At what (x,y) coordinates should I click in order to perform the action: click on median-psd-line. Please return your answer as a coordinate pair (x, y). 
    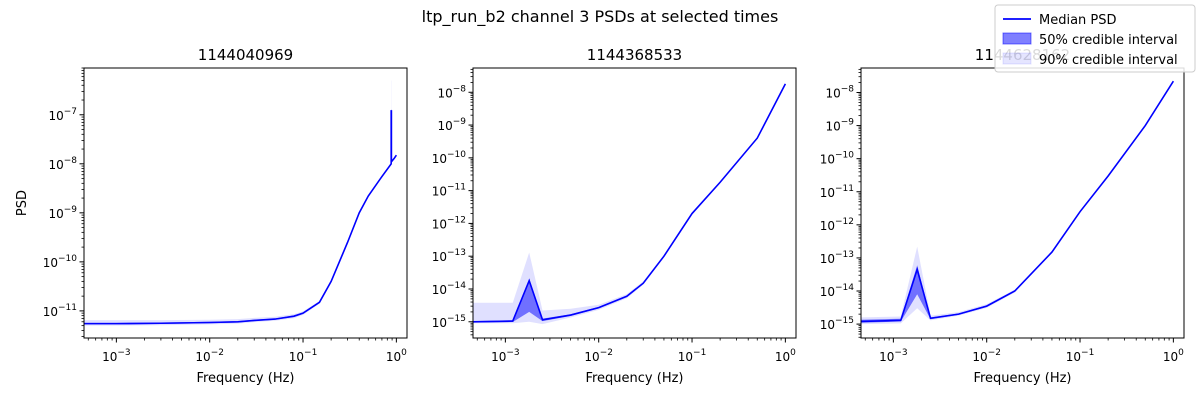
    Looking at the image, I should click on (241, 217).